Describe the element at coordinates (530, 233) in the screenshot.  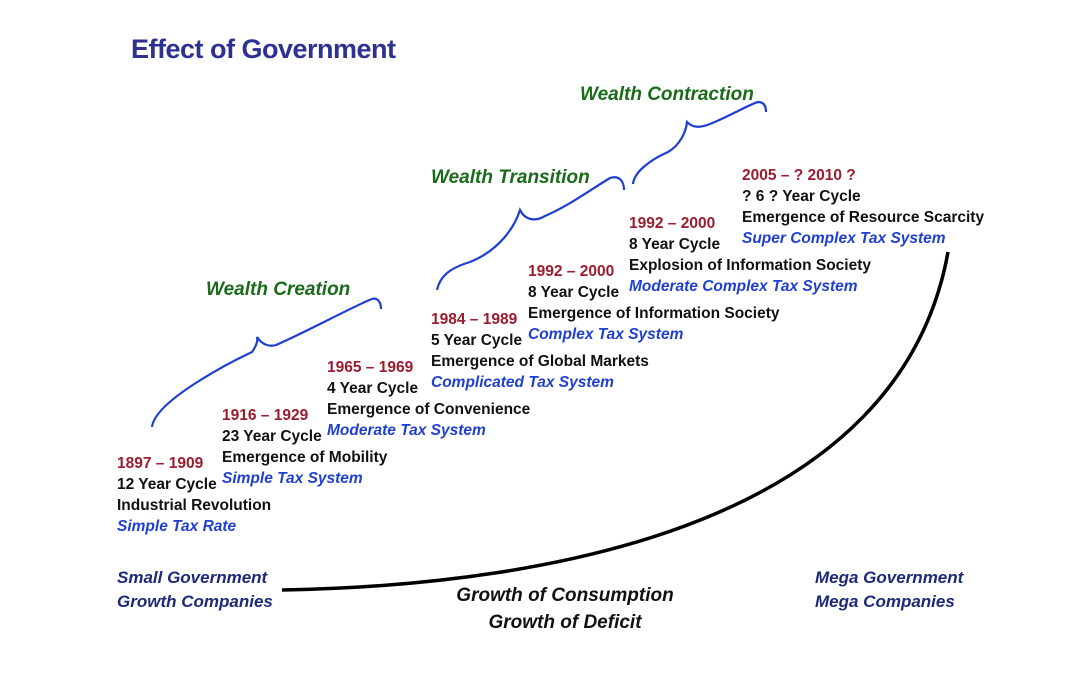
I see `wealth-transition-brace` at that location.